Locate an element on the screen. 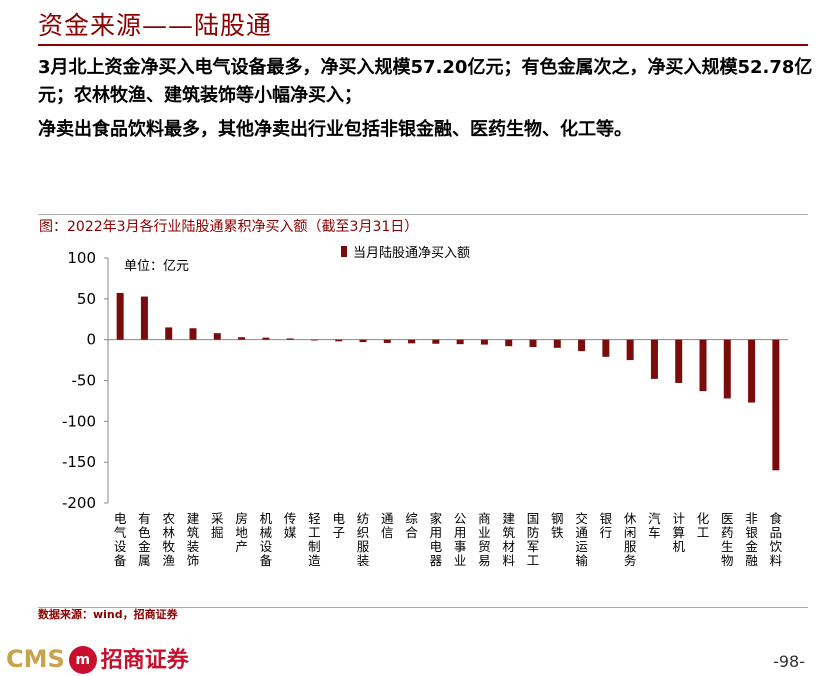  x-tick-label: 纺织服装 is located at coordinates (363, 539).